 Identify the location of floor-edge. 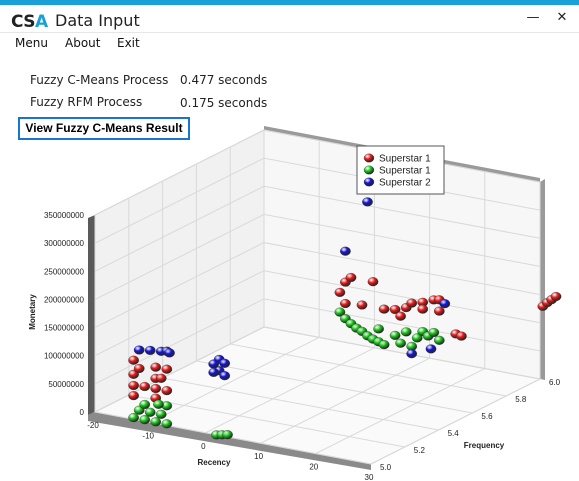
(229, 441).